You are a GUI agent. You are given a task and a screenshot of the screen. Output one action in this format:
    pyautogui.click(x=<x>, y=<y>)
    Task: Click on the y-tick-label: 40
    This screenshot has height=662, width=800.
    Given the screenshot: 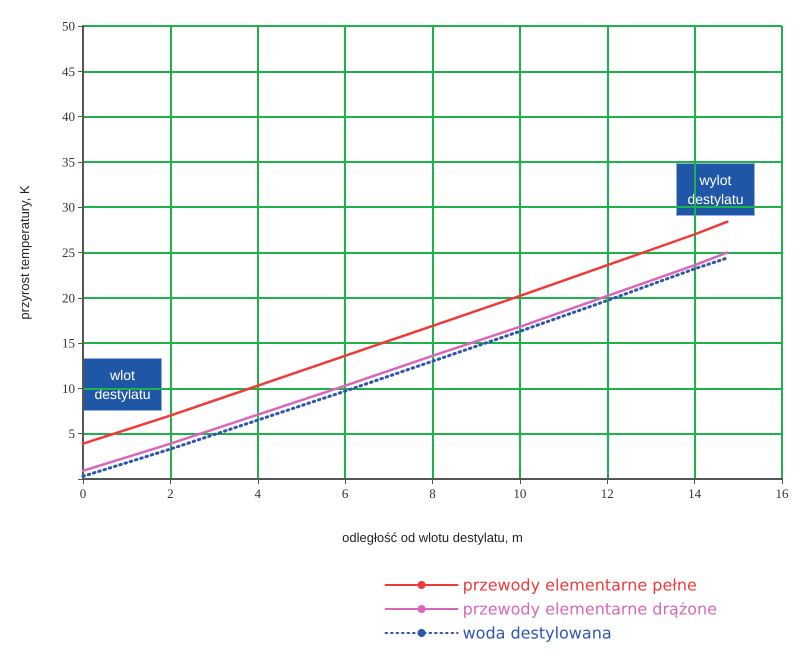 What is the action you would take?
    pyautogui.click(x=68, y=116)
    